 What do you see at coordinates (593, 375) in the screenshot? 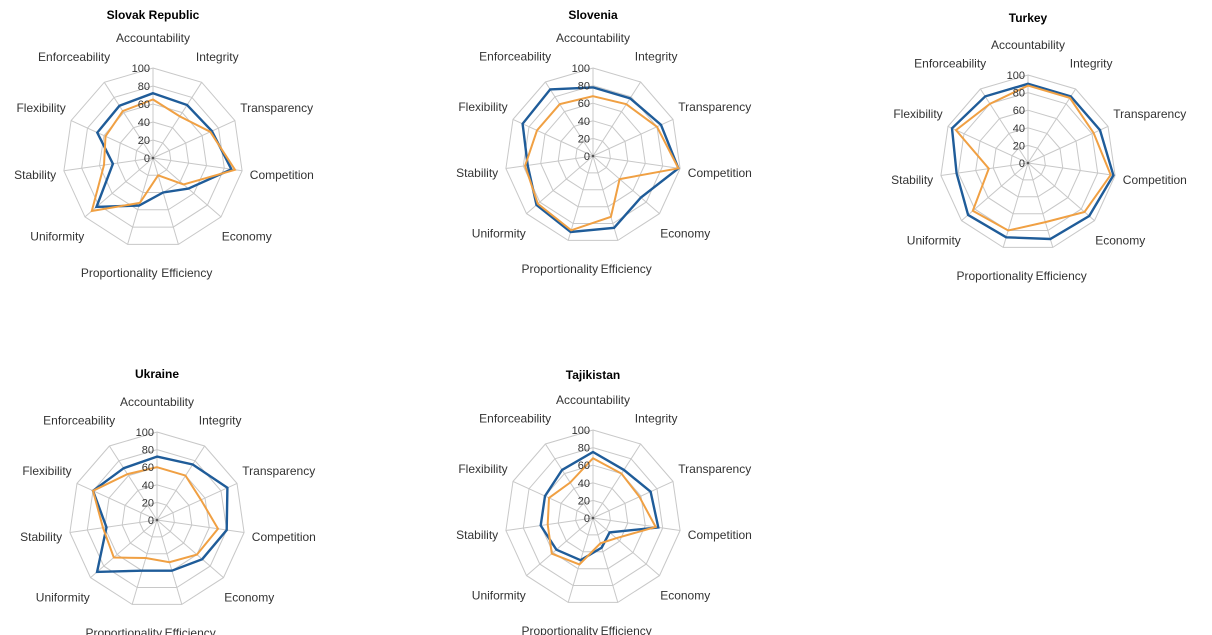
I see `chart-title: Tajikistan` at bounding box center [593, 375].